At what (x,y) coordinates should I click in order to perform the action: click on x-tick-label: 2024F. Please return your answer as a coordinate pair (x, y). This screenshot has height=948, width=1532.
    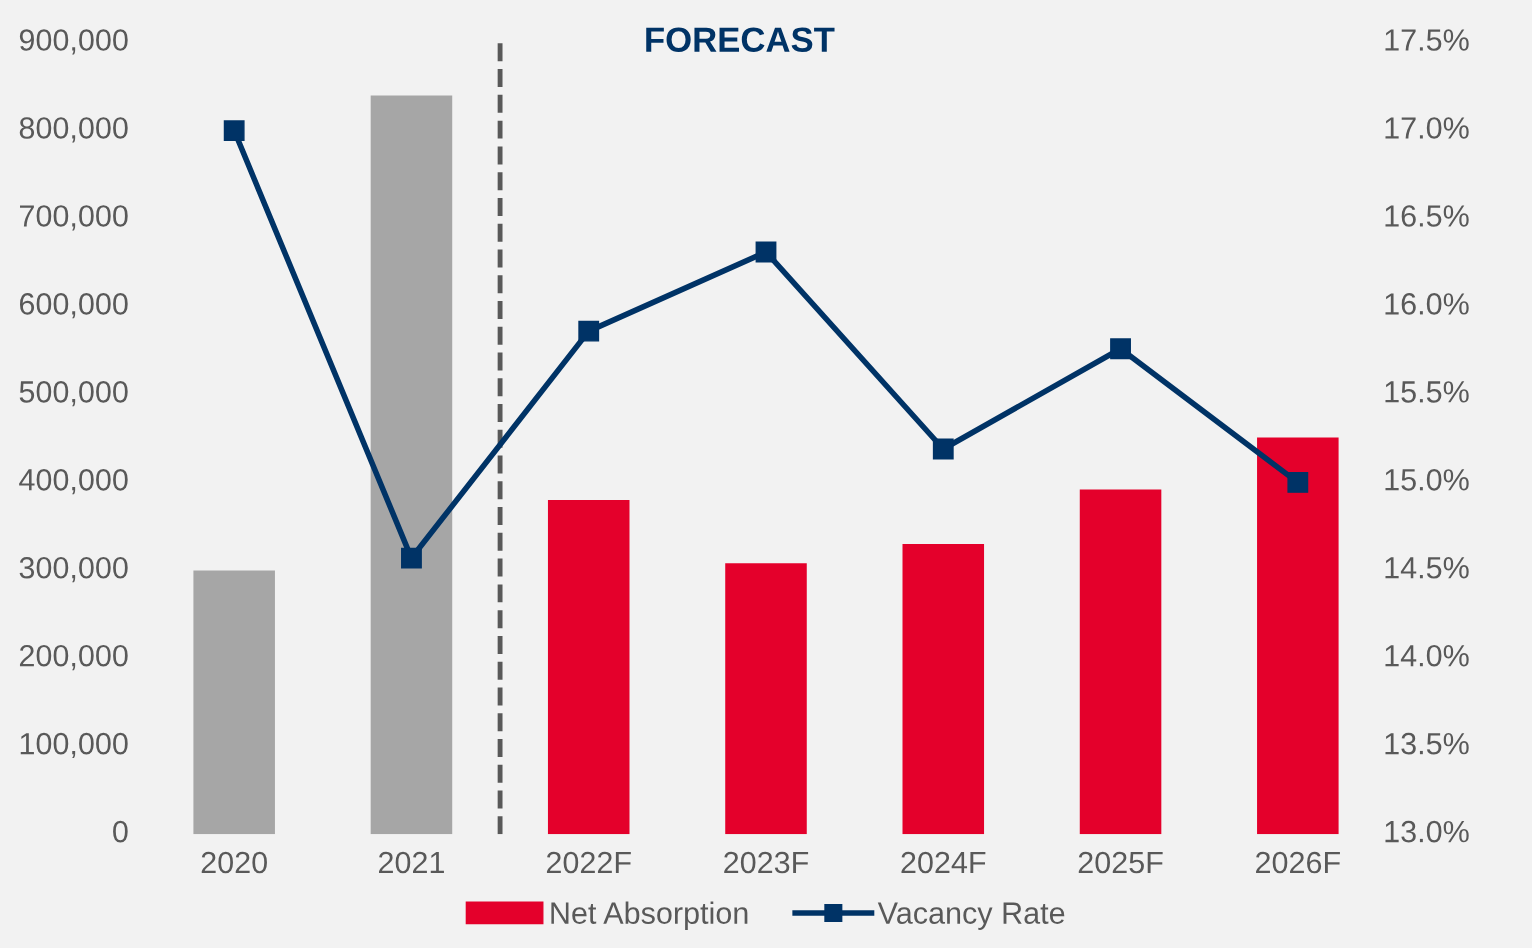
    Looking at the image, I should click on (943, 862).